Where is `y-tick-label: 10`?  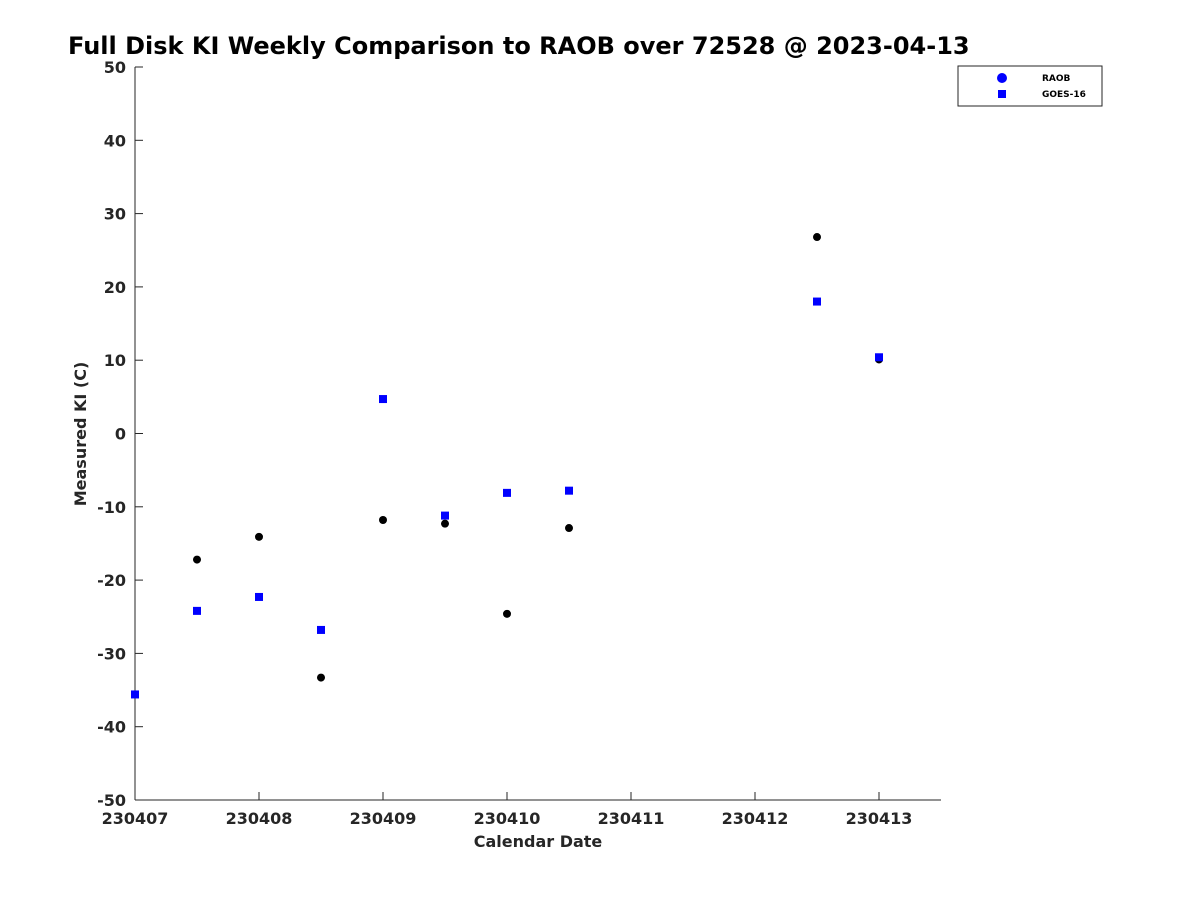
y-tick-label: 10 is located at coordinates (115, 360).